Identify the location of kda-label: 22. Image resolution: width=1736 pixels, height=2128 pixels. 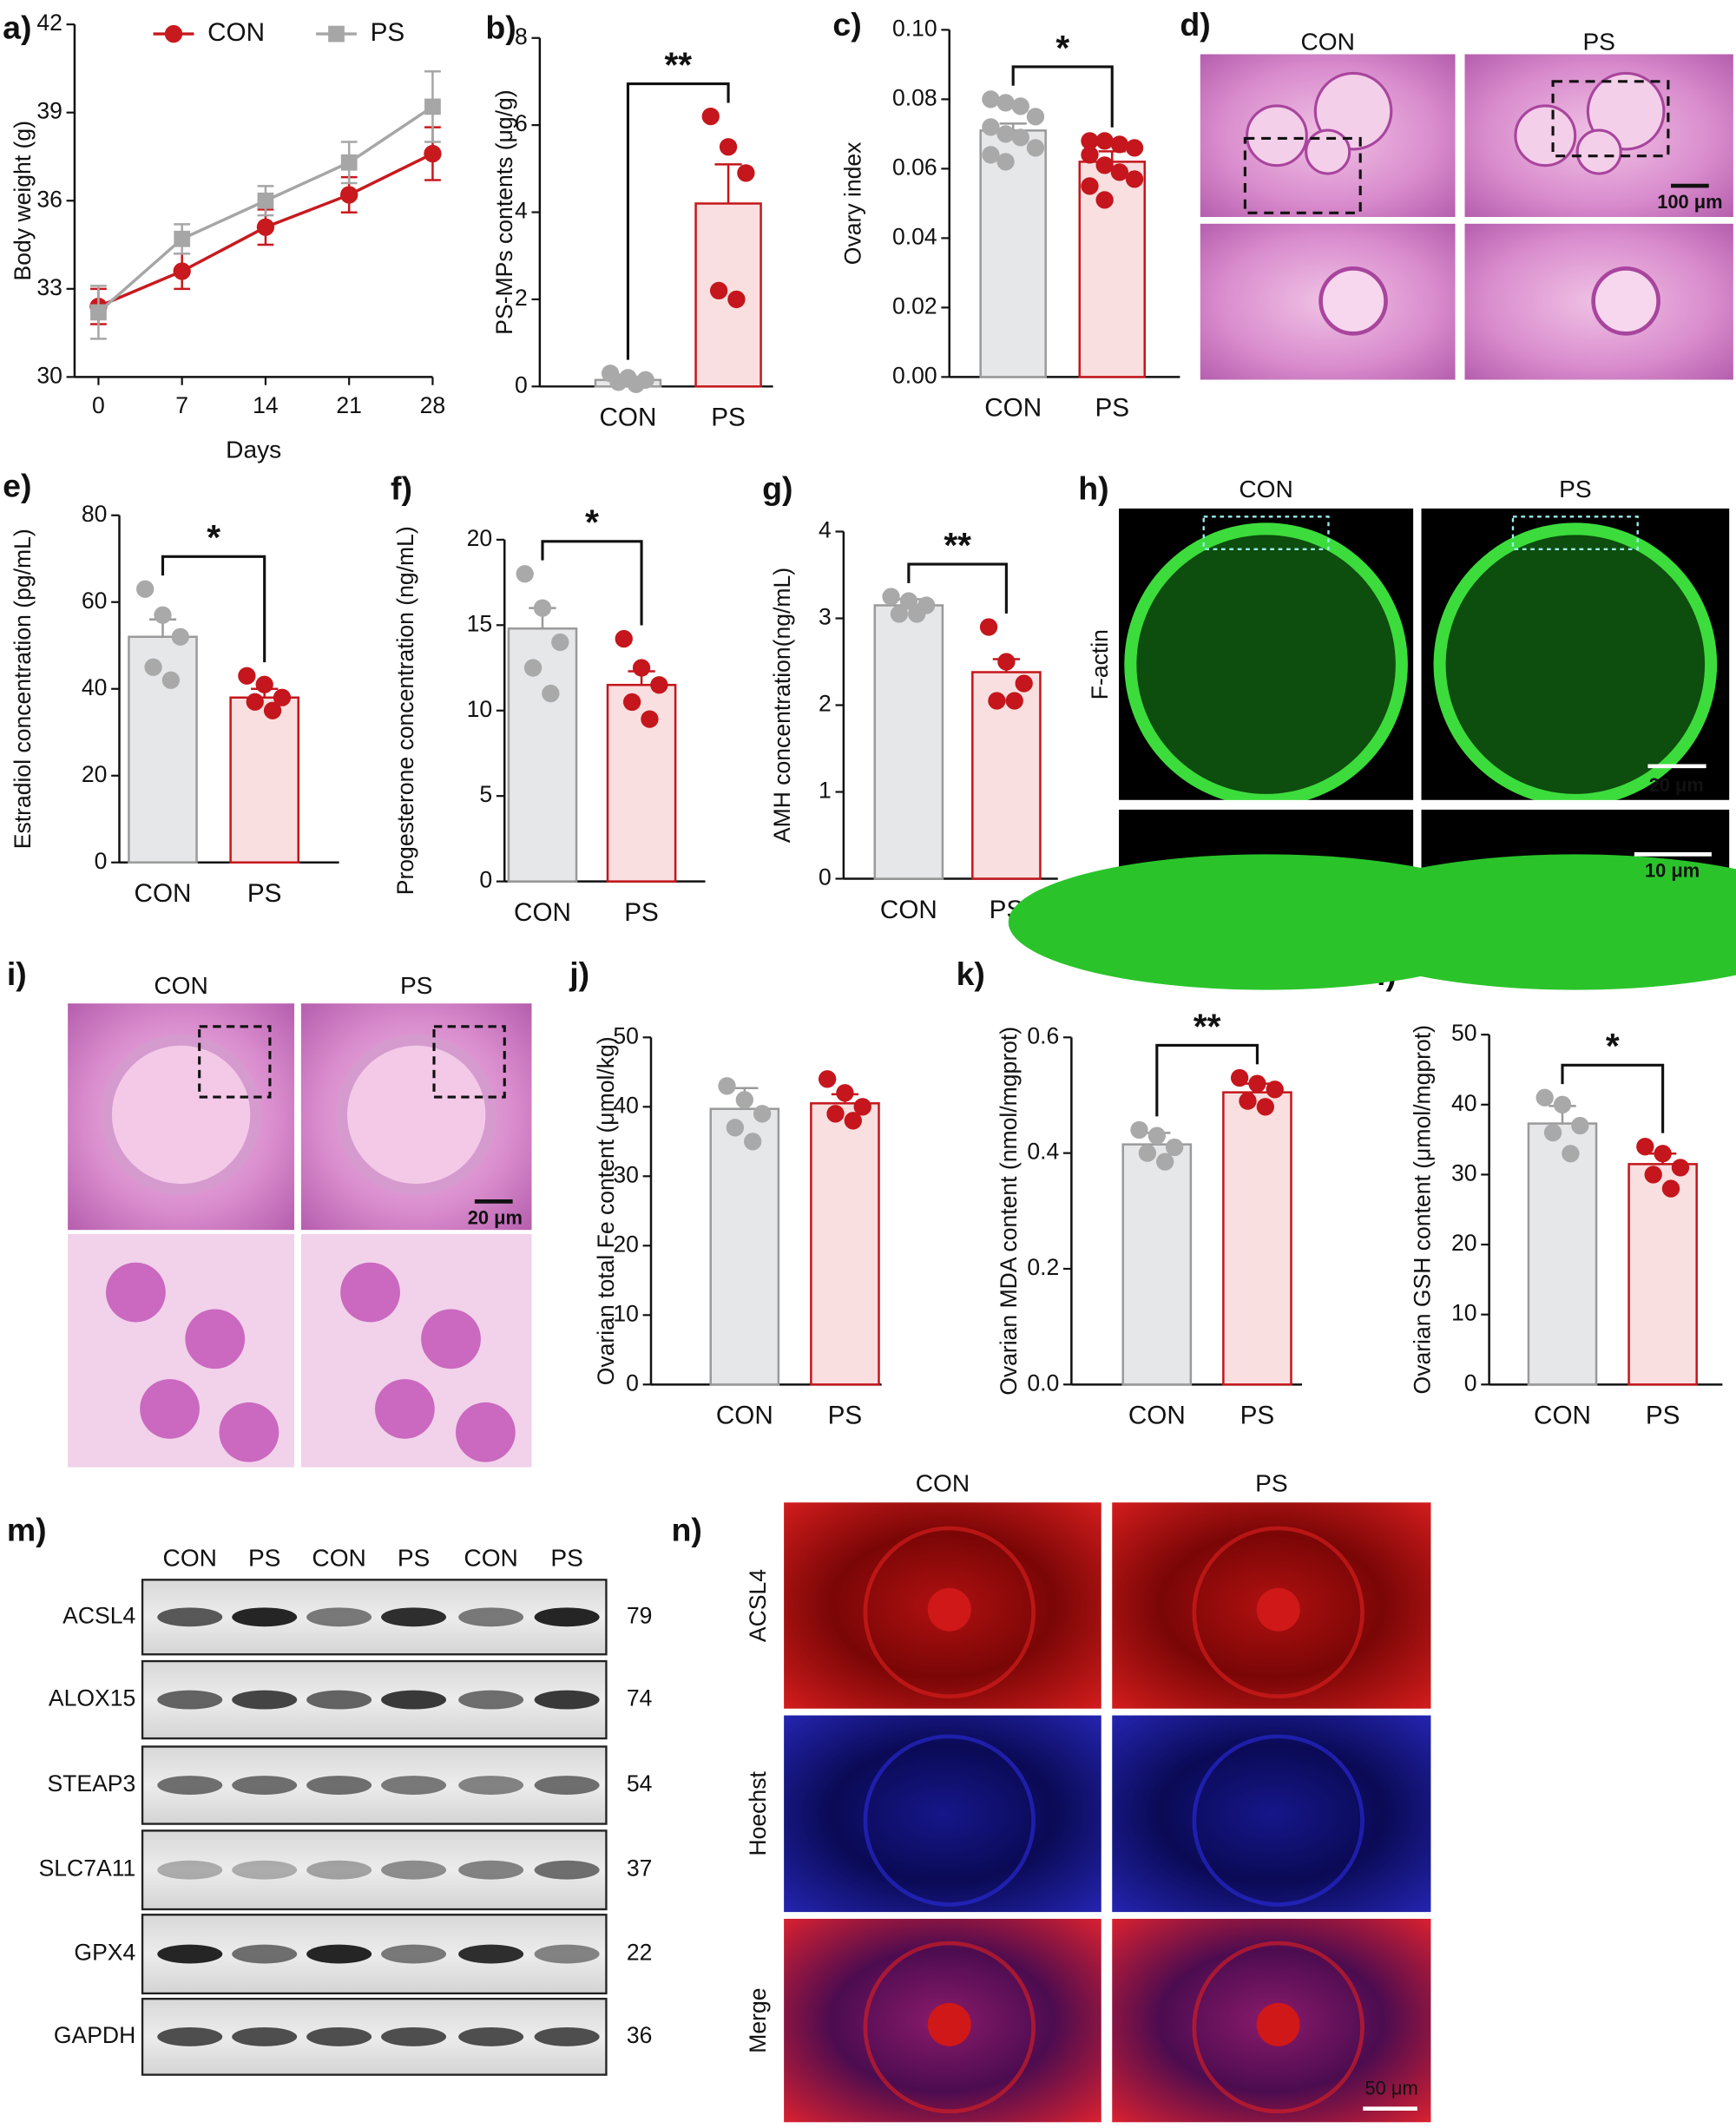
(640, 1953).